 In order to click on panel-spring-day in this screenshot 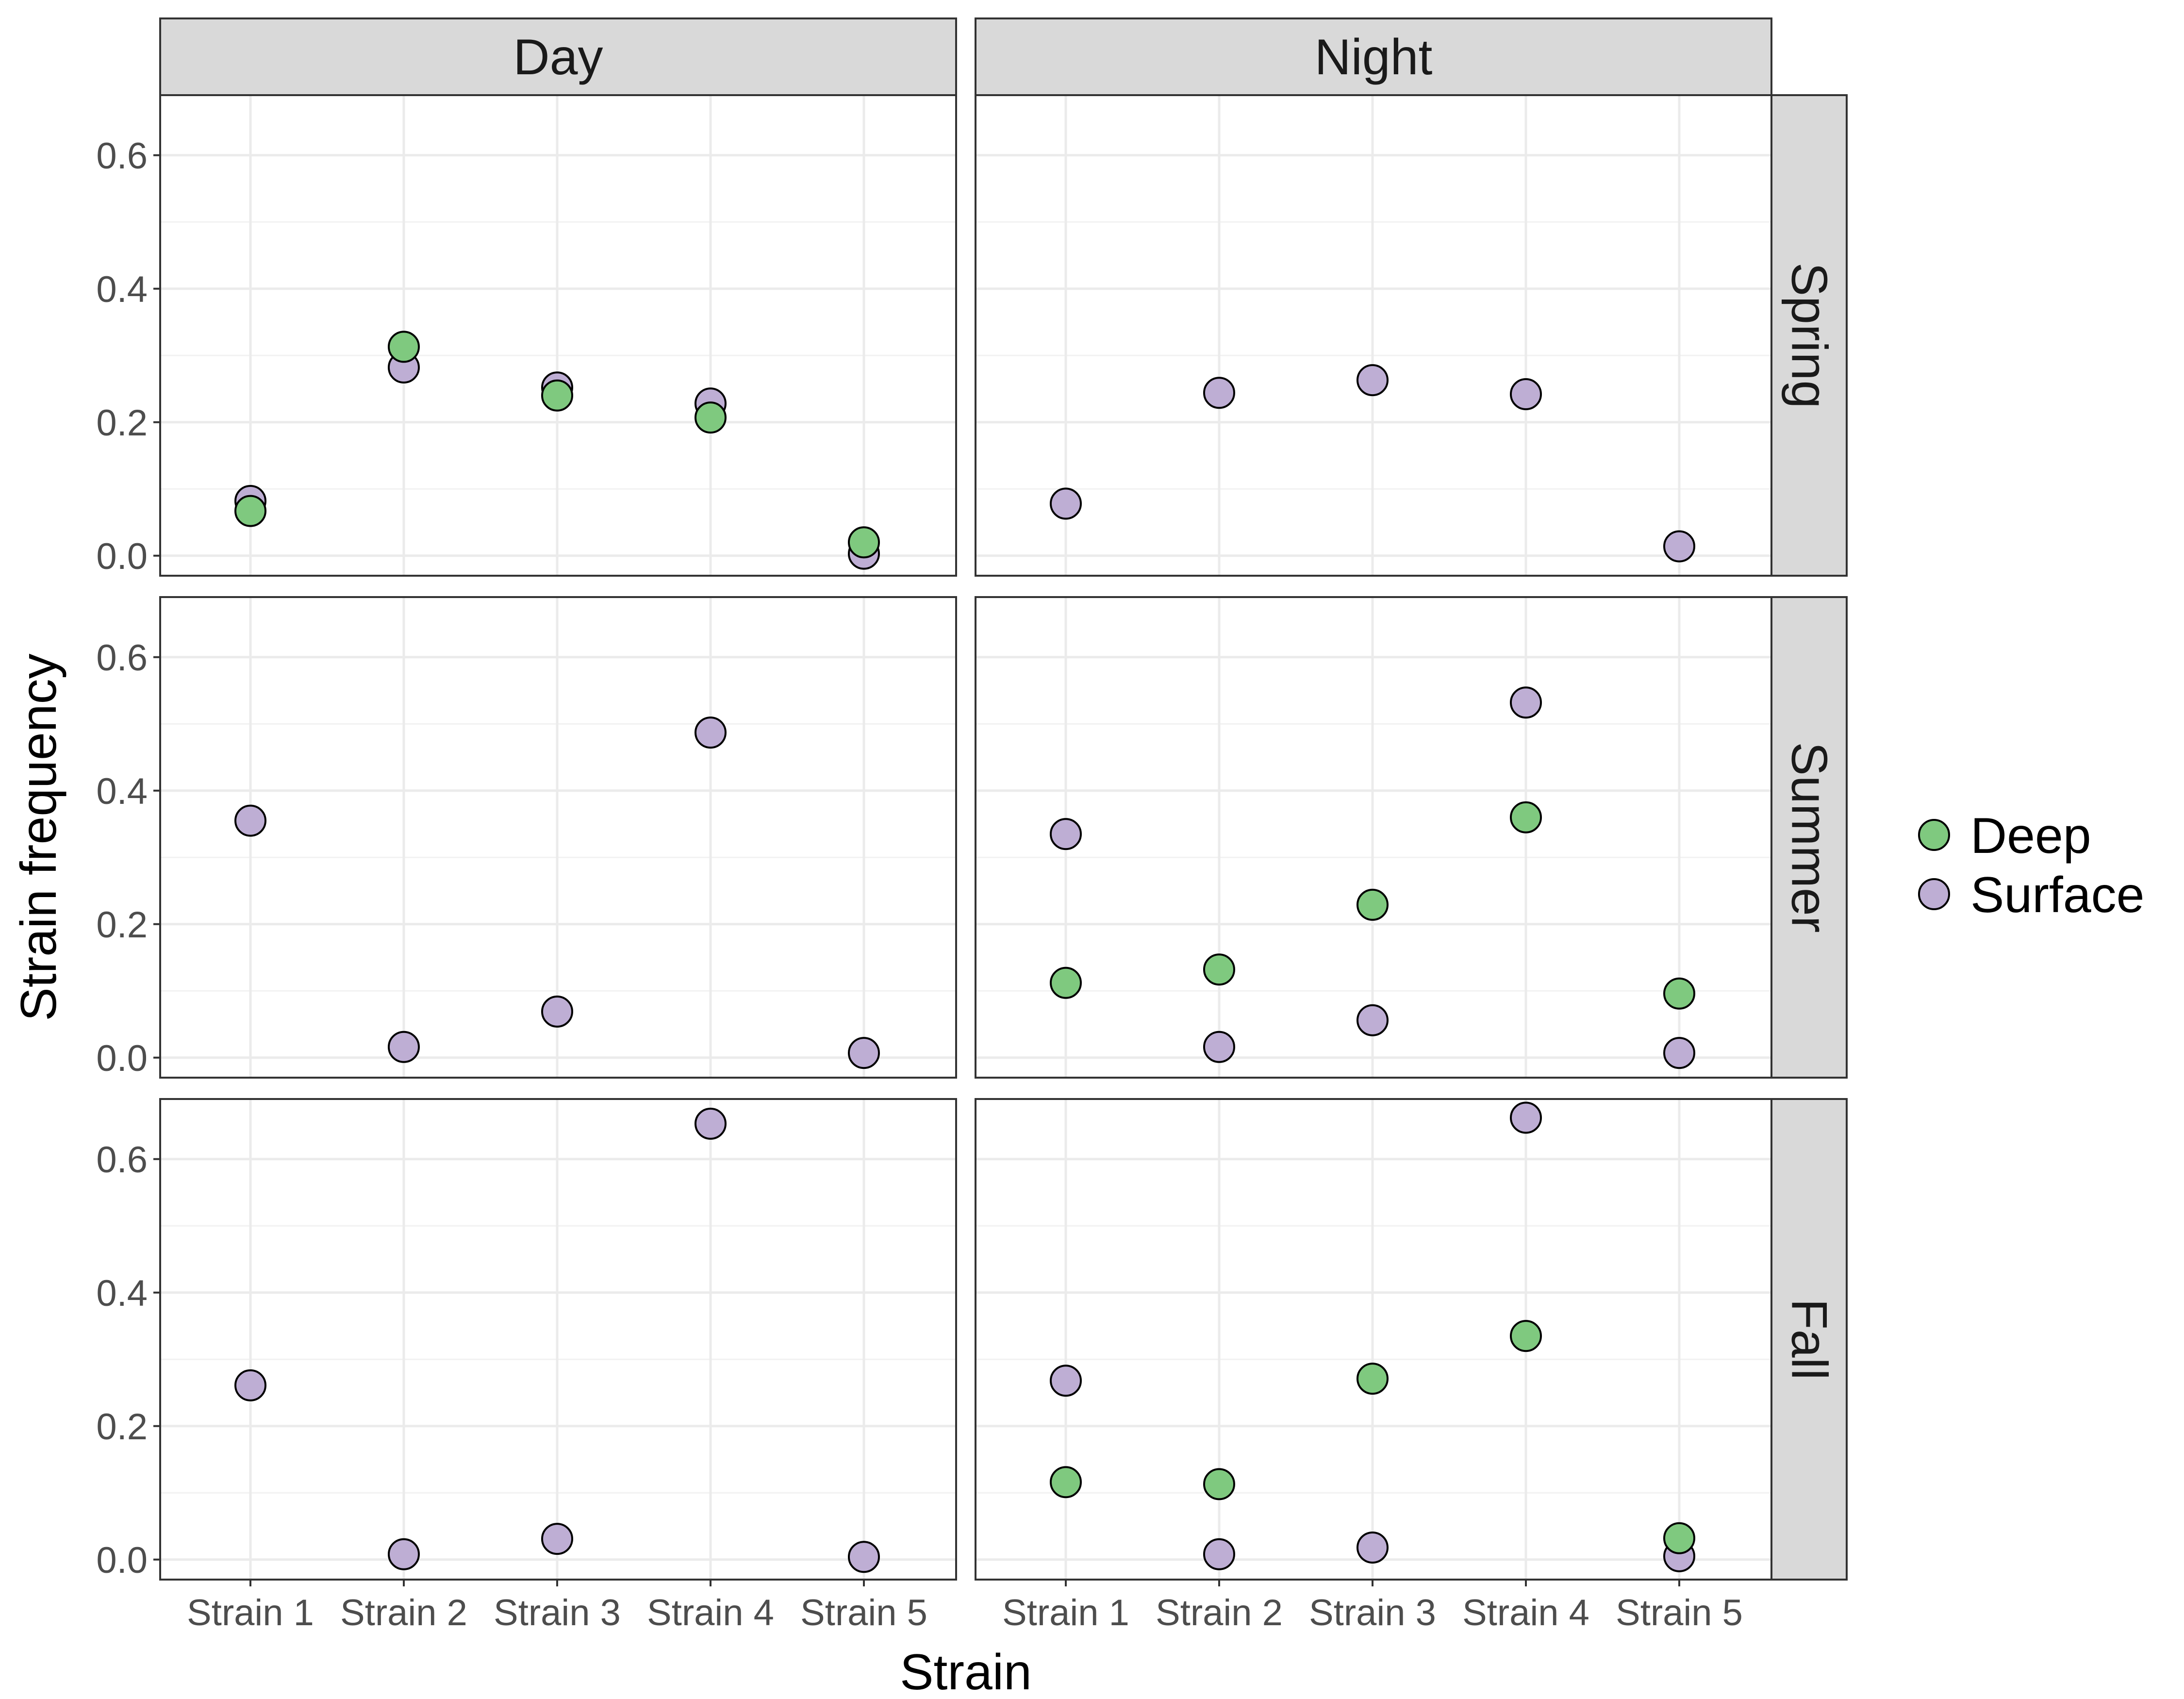, I will do `click(558, 335)`.